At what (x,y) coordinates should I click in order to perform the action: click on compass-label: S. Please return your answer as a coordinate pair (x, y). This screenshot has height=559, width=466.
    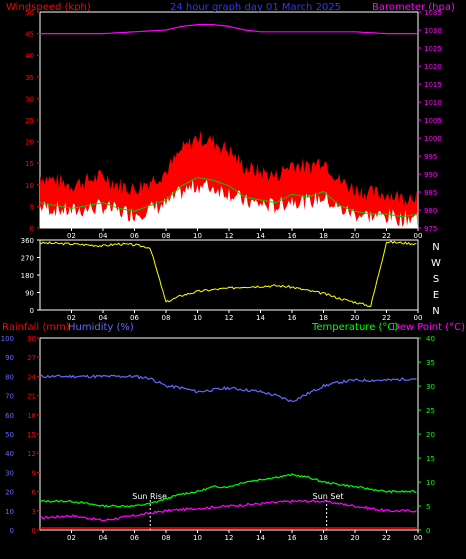
    Looking at the image, I should click on (436, 279).